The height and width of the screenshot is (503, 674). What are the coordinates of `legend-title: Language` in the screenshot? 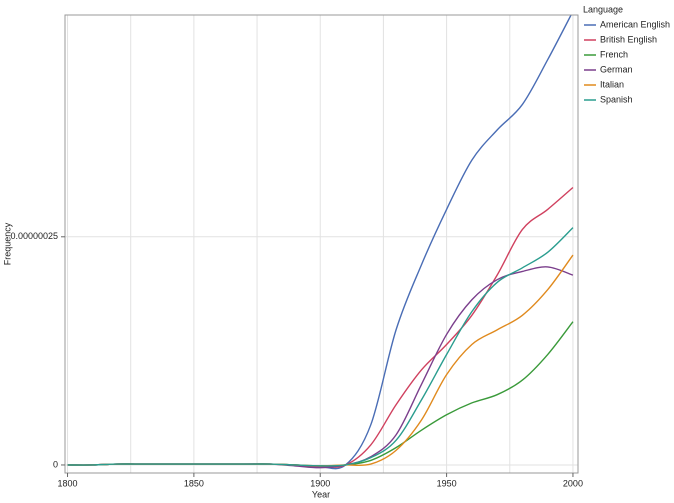 It's located at (603, 9).